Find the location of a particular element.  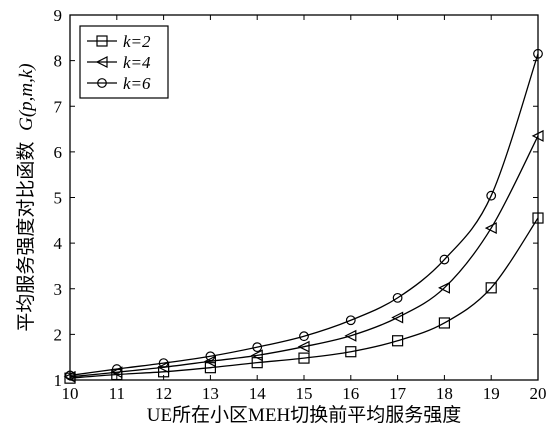

y-tick-label: 2 is located at coordinates (58, 334).